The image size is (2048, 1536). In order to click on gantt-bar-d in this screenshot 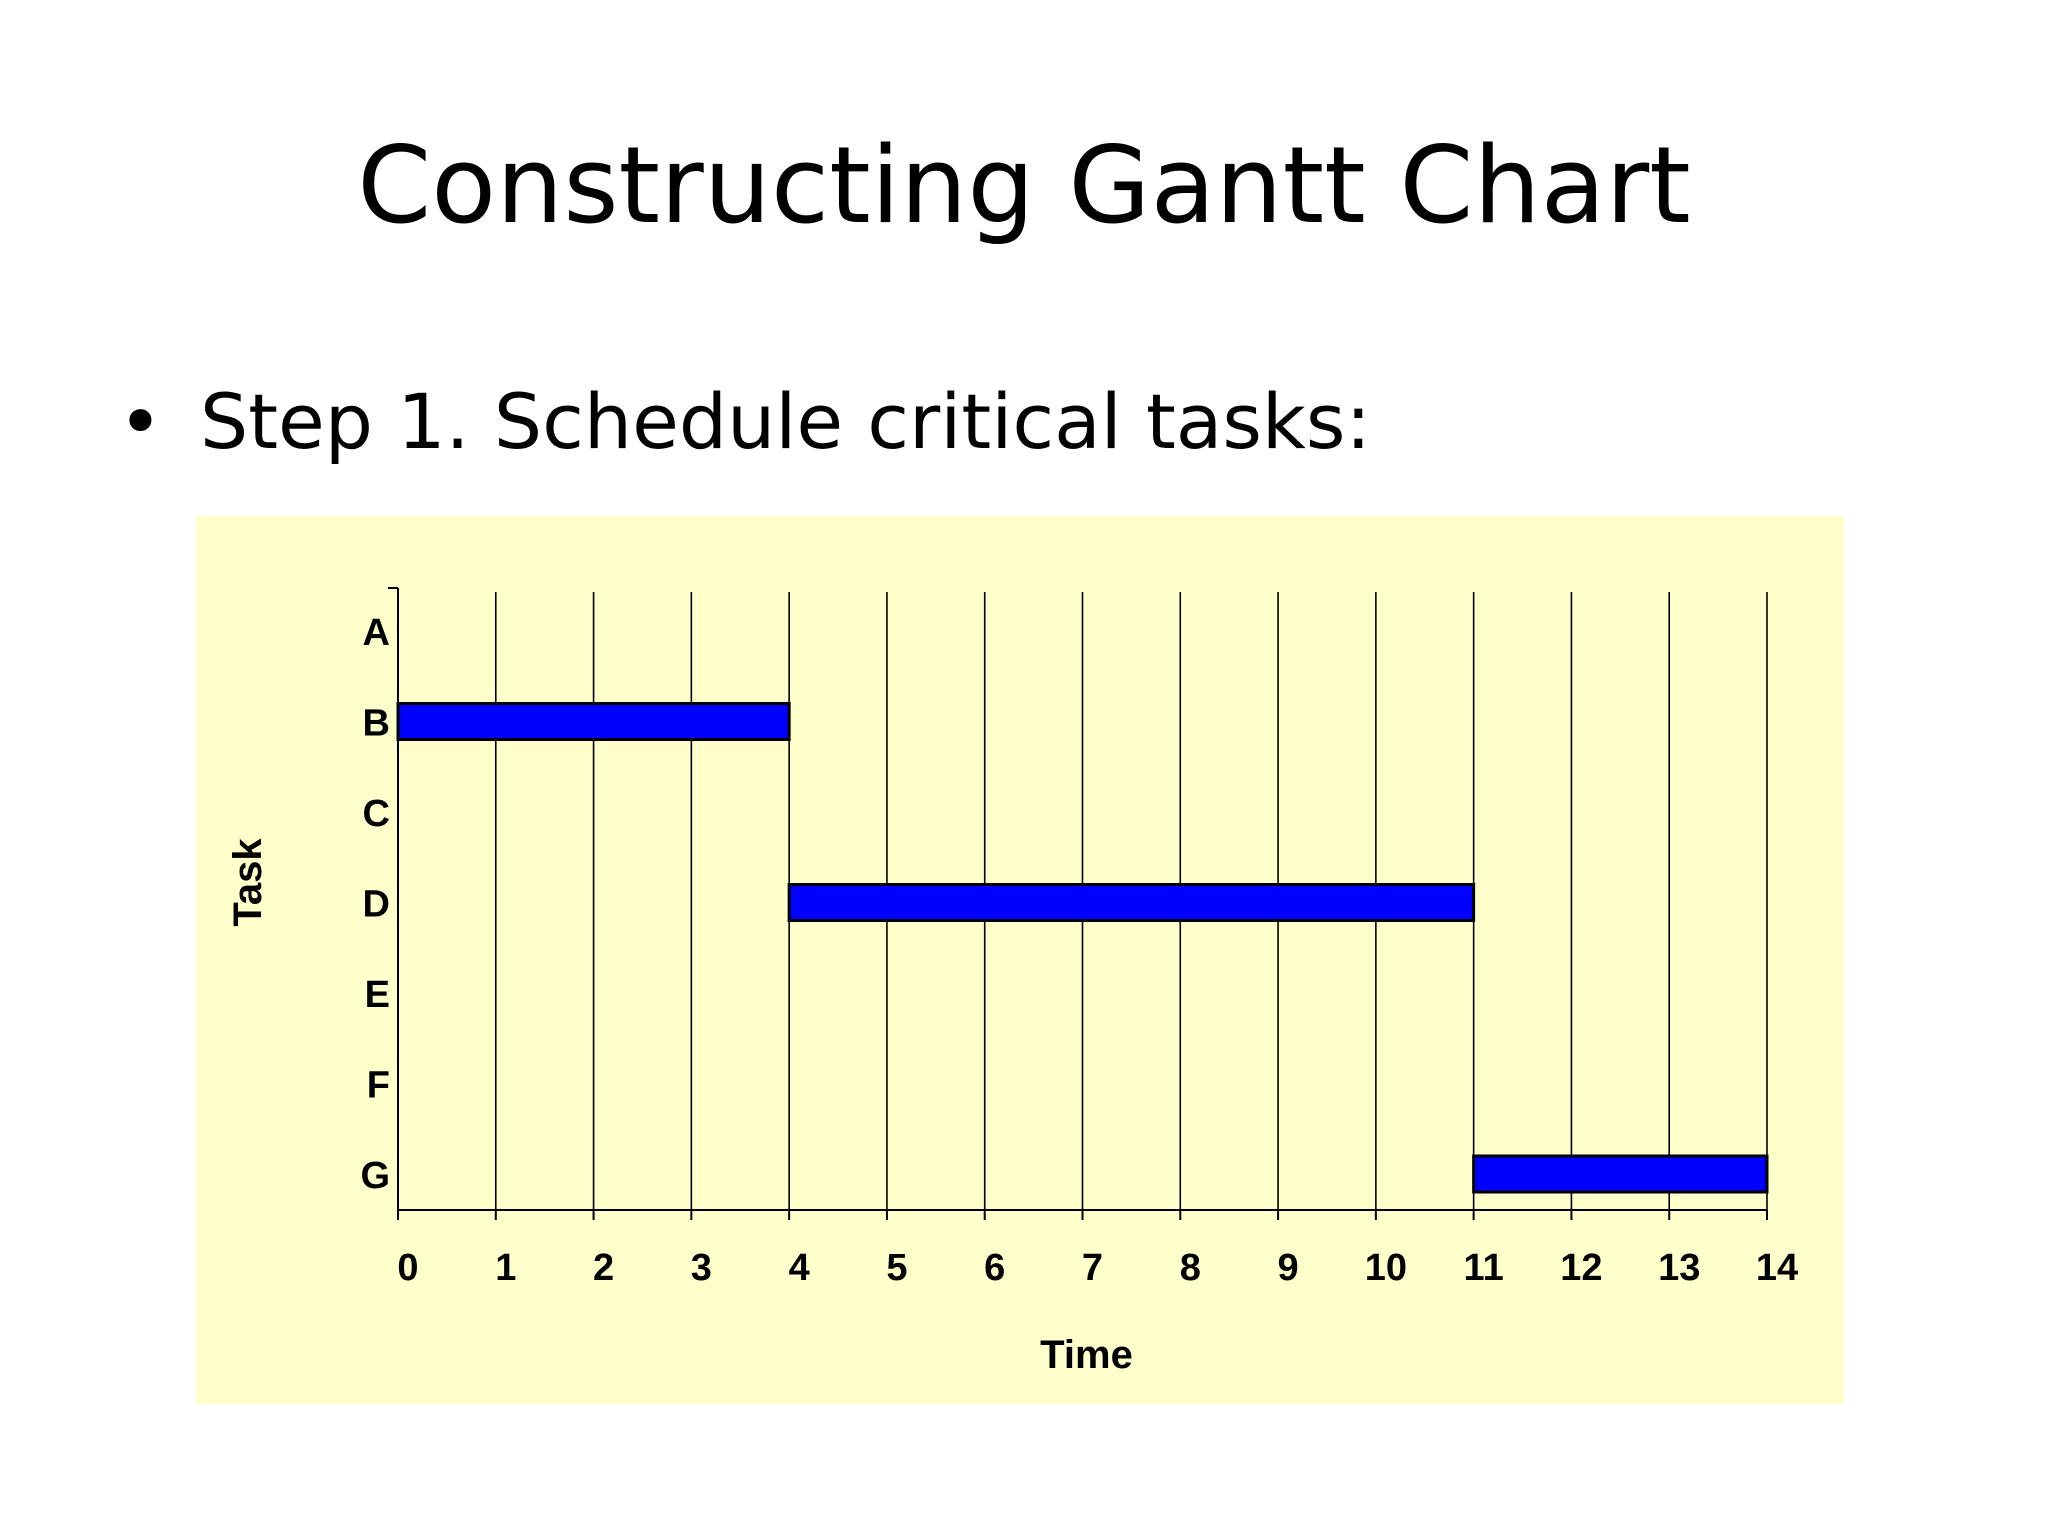, I will do `click(1131, 902)`.